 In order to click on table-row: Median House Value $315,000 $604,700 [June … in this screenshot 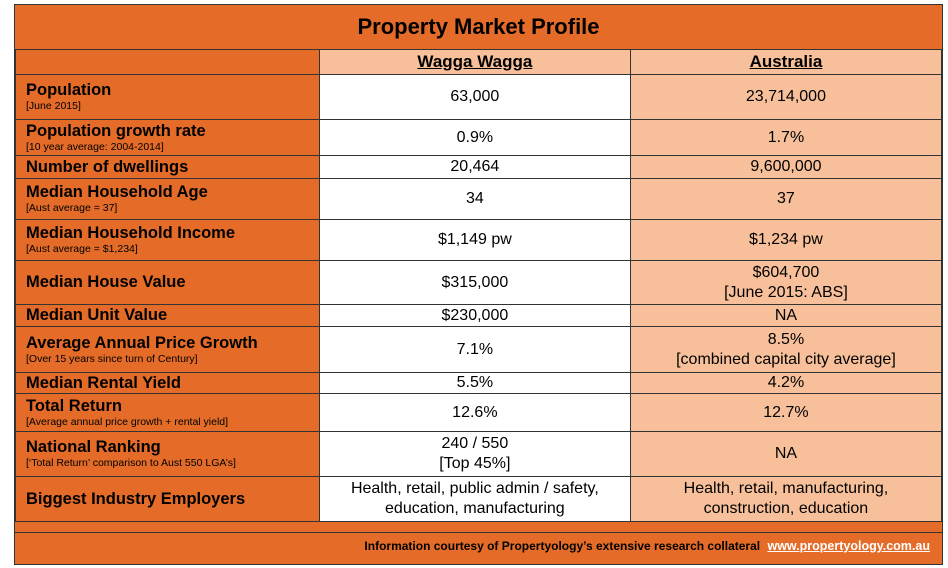, I will do `click(479, 282)`.